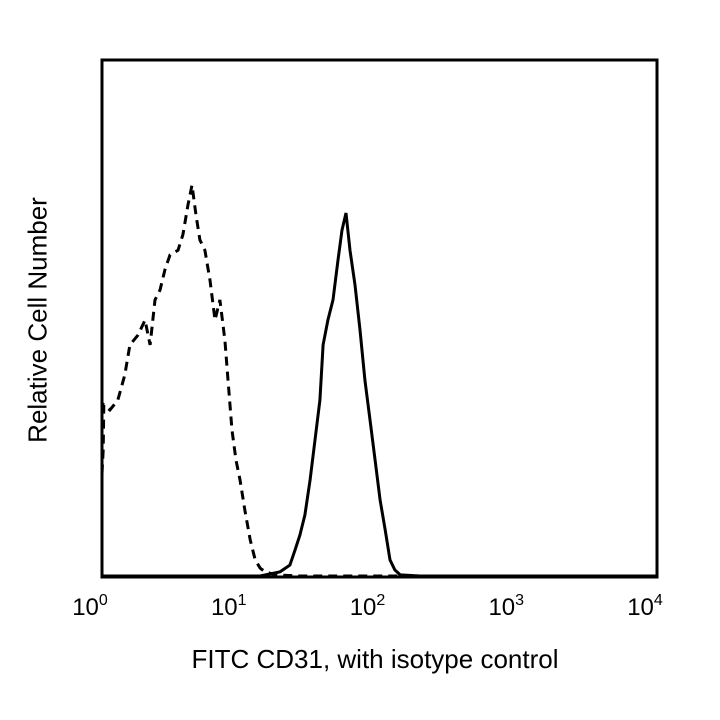 The image size is (720, 720). Describe the element at coordinates (90, 606) in the screenshot. I see `x-tick-label: 10⁰` at that location.